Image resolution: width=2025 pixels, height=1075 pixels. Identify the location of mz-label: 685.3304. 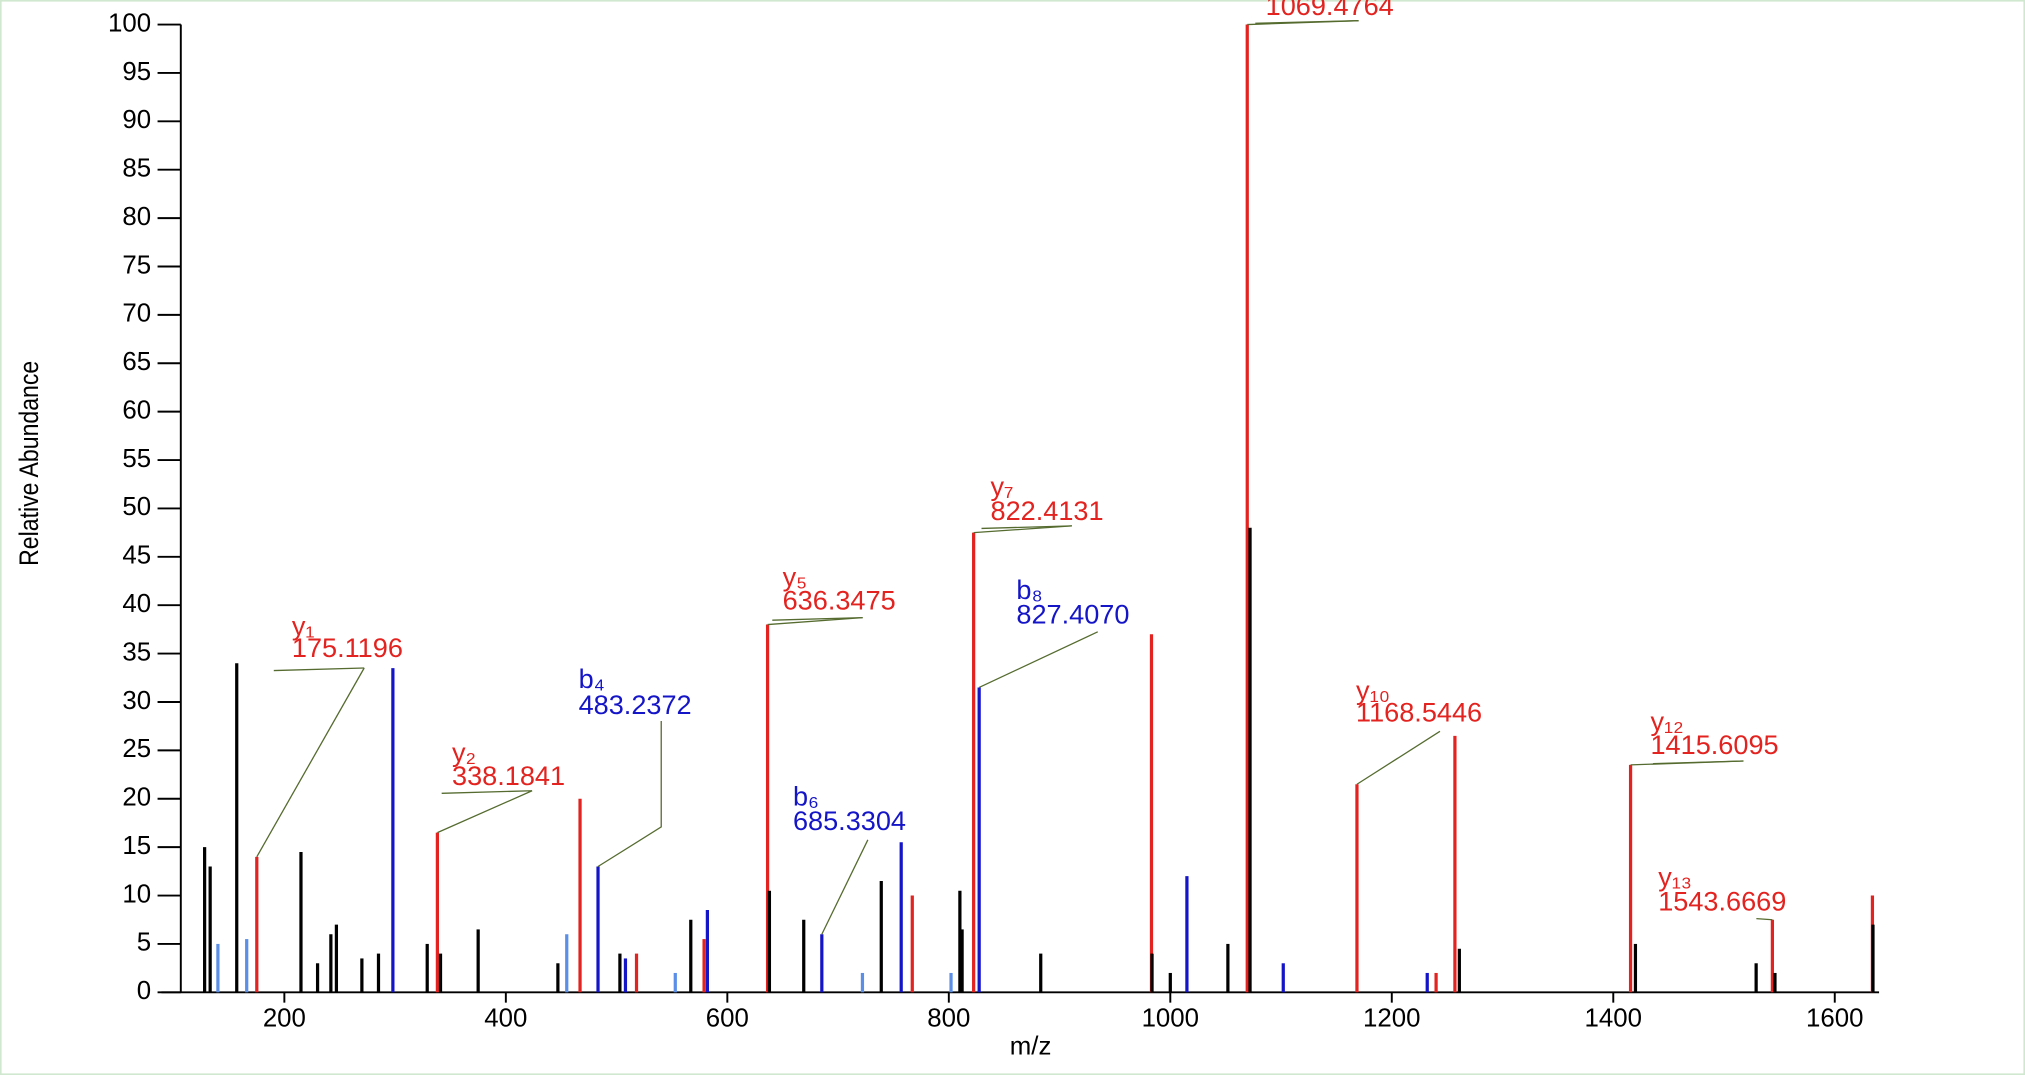
(849, 820).